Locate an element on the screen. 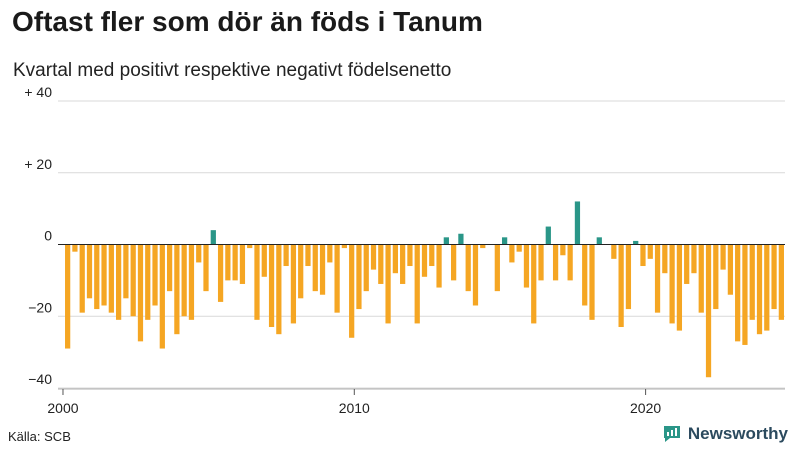 This screenshot has width=800, height=450. y-tick-label: + 40 is located at coordinates (38, 92).